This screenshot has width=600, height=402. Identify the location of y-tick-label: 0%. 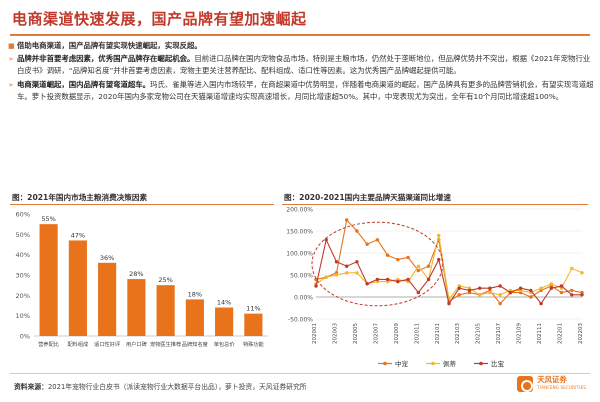
(25, 337).